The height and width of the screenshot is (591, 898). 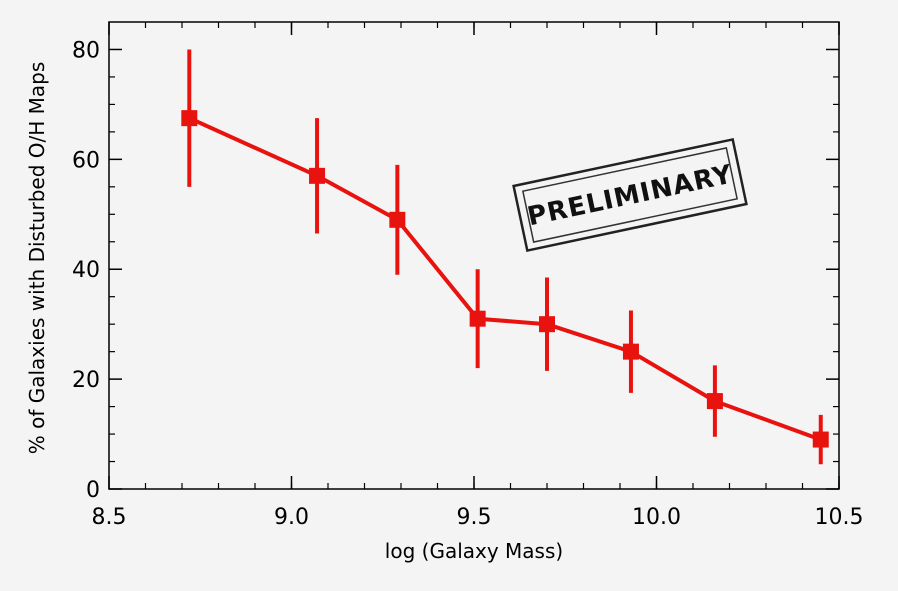 What do you see at coordinates (474, 517) in the screenshot?
I see `x-tick-label: 9.5` at bounding box center [474, 517].